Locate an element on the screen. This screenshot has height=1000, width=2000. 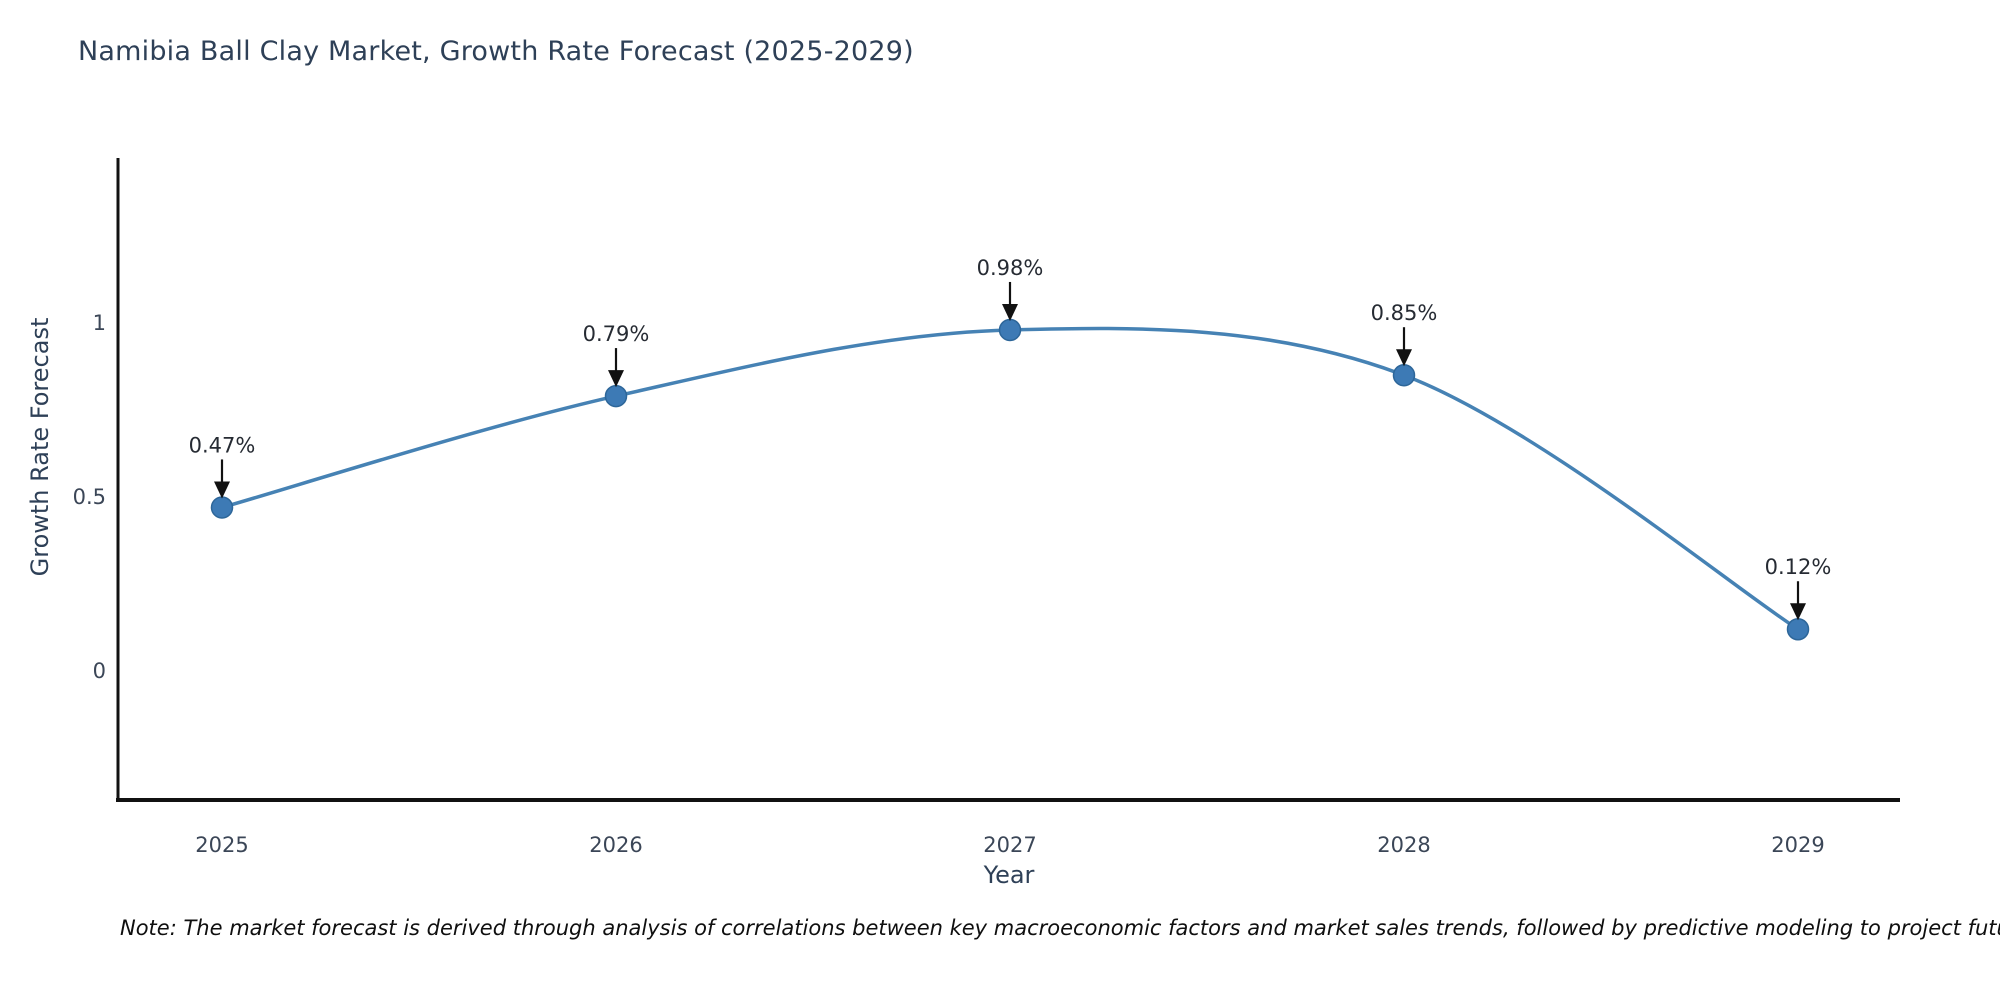
data-point-2025 is located at coordinates (222, 507).